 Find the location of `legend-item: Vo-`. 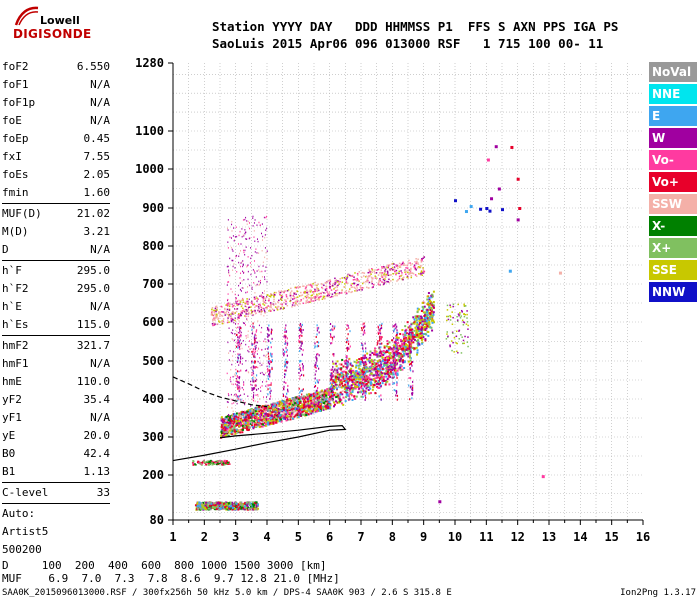

legend-item: Vo- is located at coordinates (673, 160).